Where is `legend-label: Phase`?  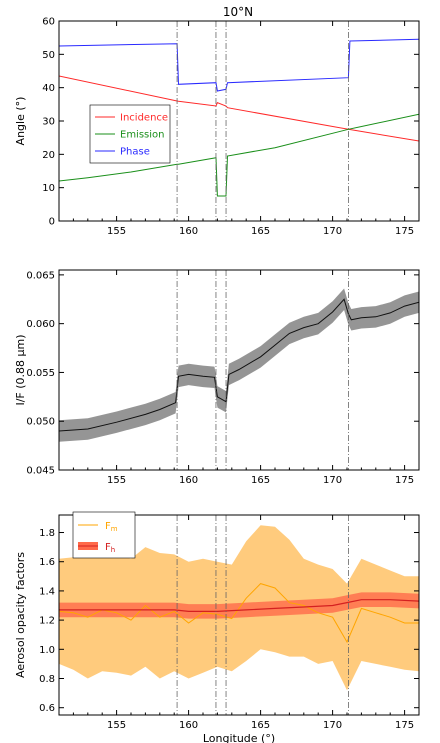
legend-label: Phase is located at coordinates (135, 152).